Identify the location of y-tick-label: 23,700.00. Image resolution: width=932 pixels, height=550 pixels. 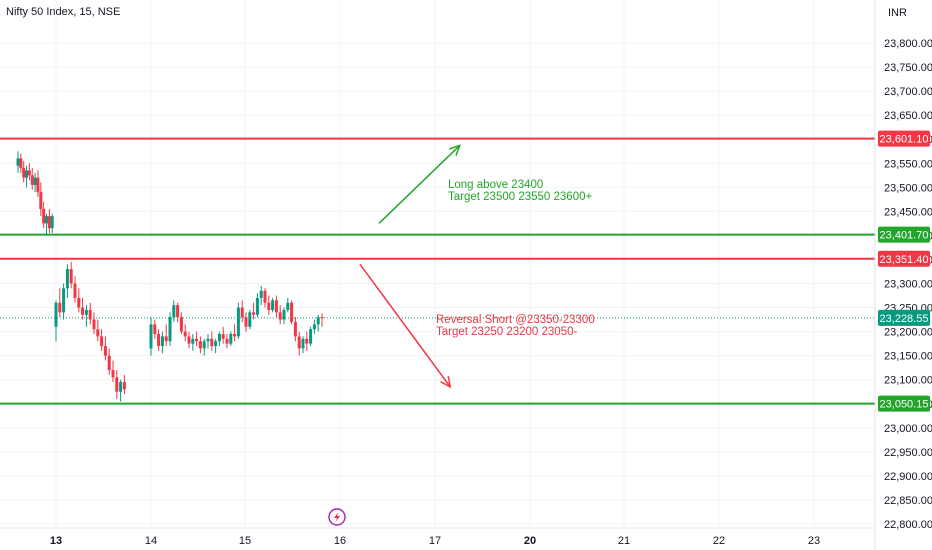
(908, 92).